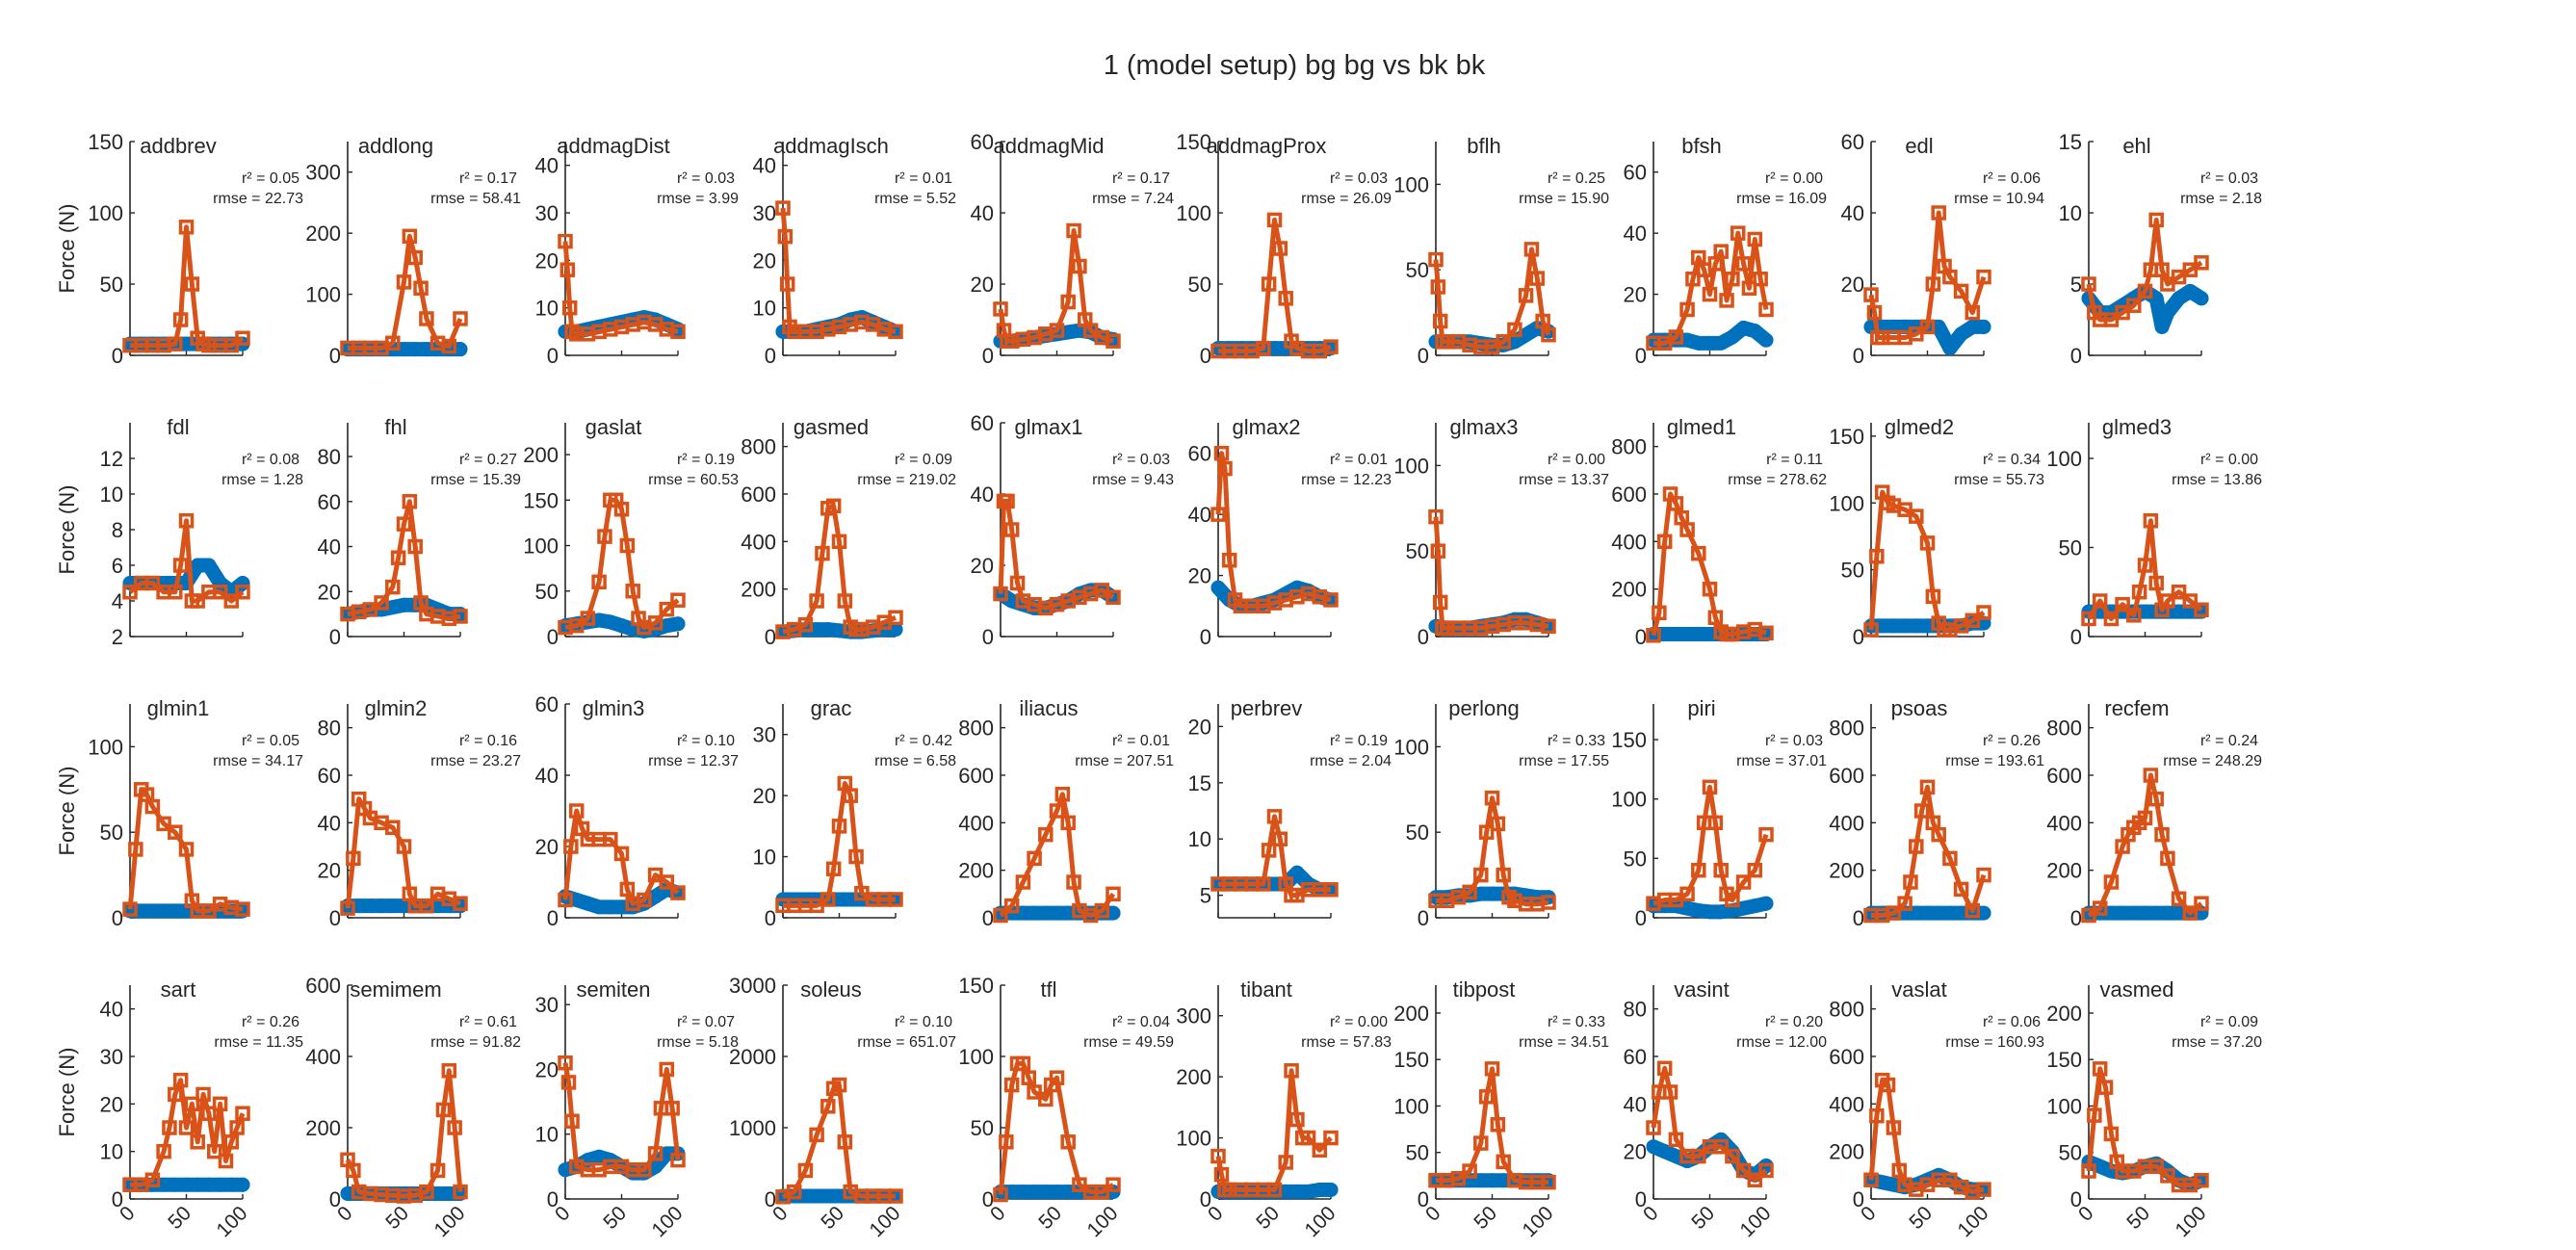 The width and height of the screenshot is (2576, 1250). Describe the element at coordinates (395, 989) in the screenshot. I see `subplot-title: semimem` at that location.